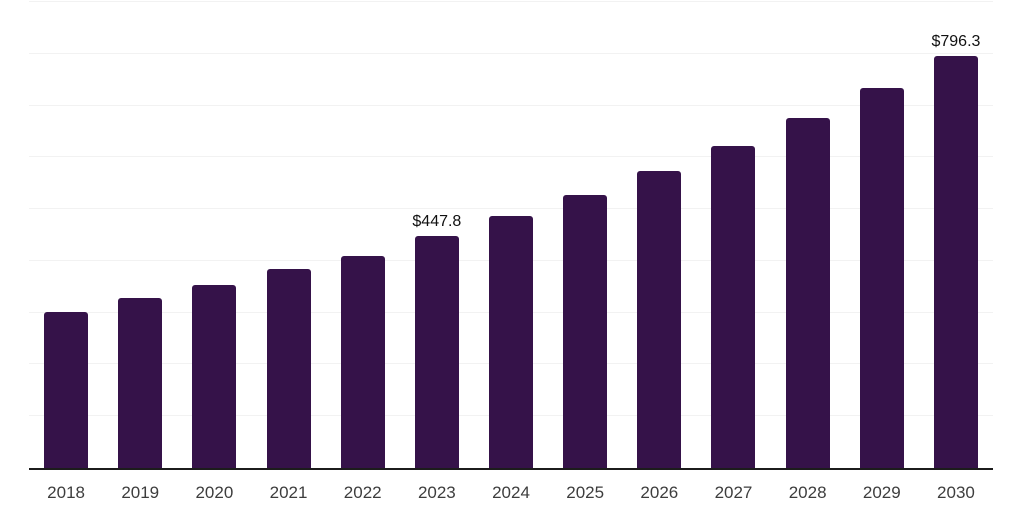 The width and height of the screenshot is (1024, 512). What do you see at coordinates (66, 492) in the screenshot?
I see `x-tick-label: 2018` at bounding box center [66, 492].